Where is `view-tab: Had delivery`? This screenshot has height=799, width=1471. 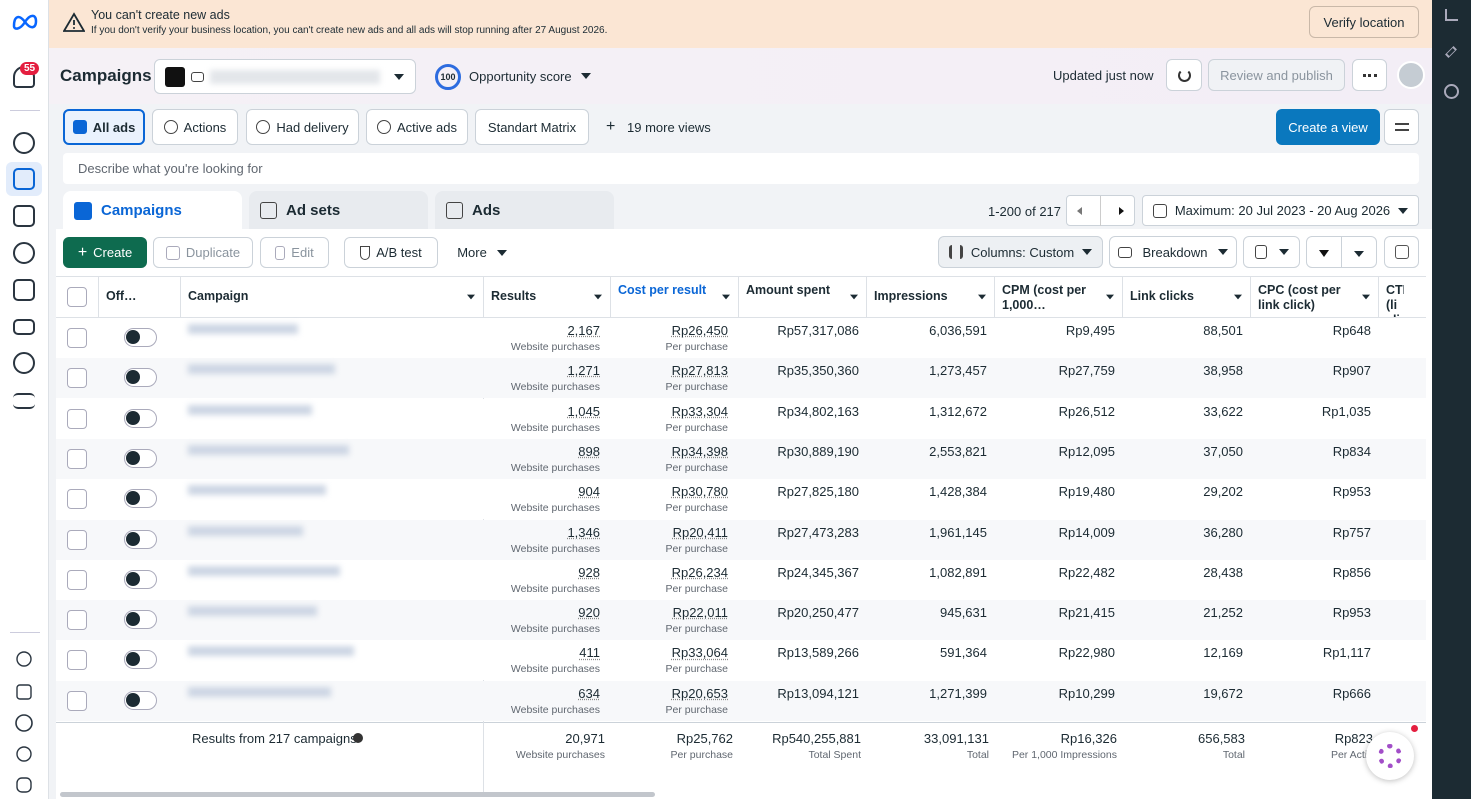
view-tab: Had delivery is located at coordinates (302, 127).